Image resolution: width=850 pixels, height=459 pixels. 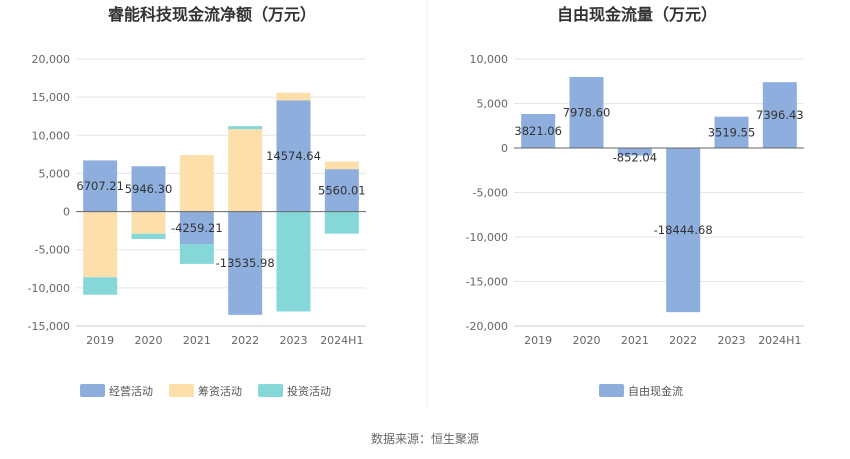 I want to click on cashflow-bar-筹资活动-2020, so click(x=148, y=222).